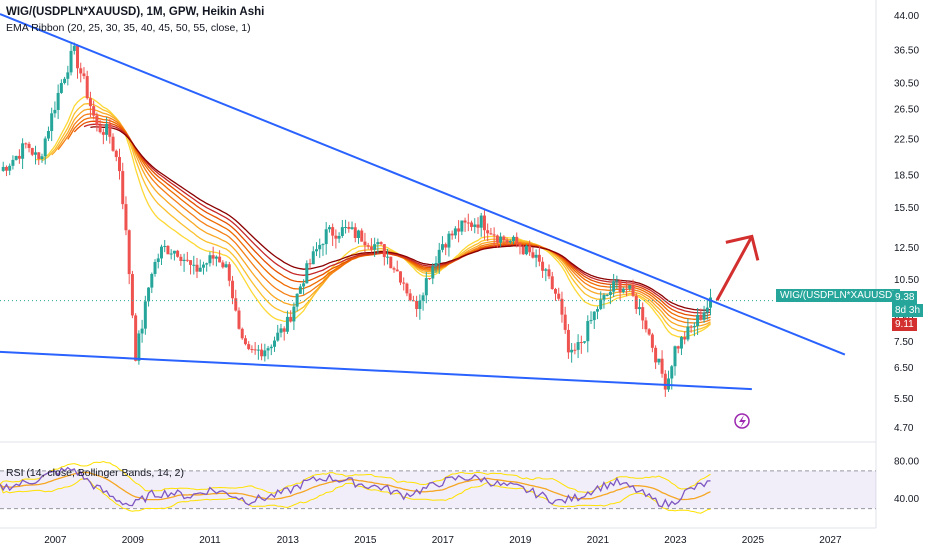 This screenshot has width=932, height=550. Describe the element at coordinates (288, 540) in the screenshot. I see `time-tick-label: 2013` at that location.